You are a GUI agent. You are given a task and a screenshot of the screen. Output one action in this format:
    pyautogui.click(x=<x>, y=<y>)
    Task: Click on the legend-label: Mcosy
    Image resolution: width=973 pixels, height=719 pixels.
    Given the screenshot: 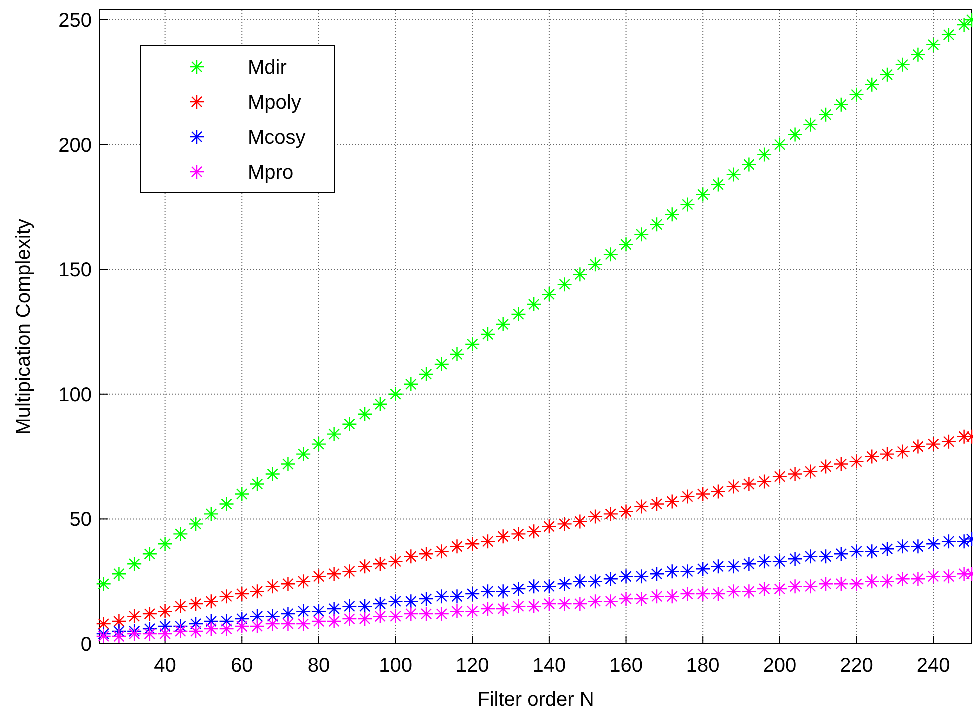 What is the action you would take?
    pyautogui.click(x=277, y=138)
    